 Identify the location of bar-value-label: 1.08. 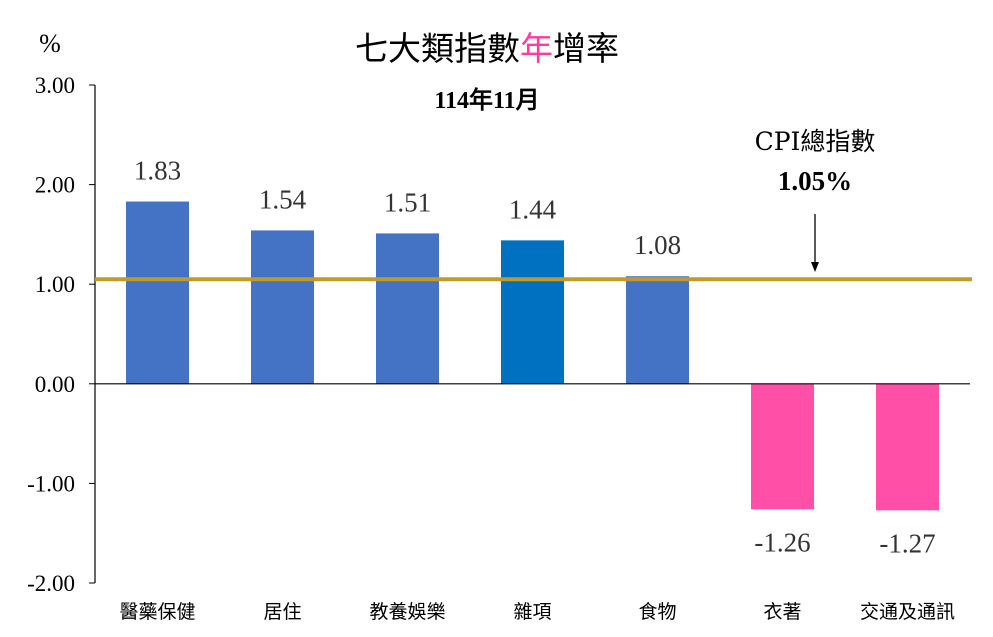
(657, 245).